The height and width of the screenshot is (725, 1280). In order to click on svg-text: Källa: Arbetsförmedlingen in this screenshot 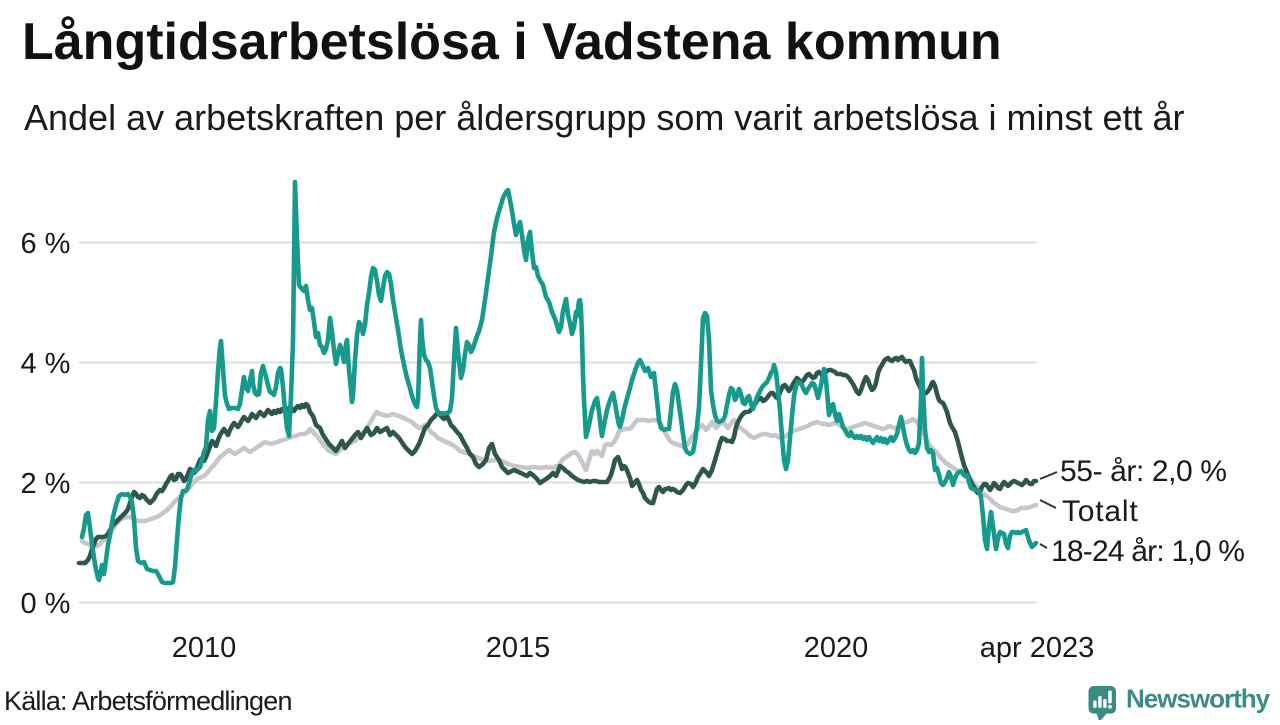, I will do `click(148, 701)`.